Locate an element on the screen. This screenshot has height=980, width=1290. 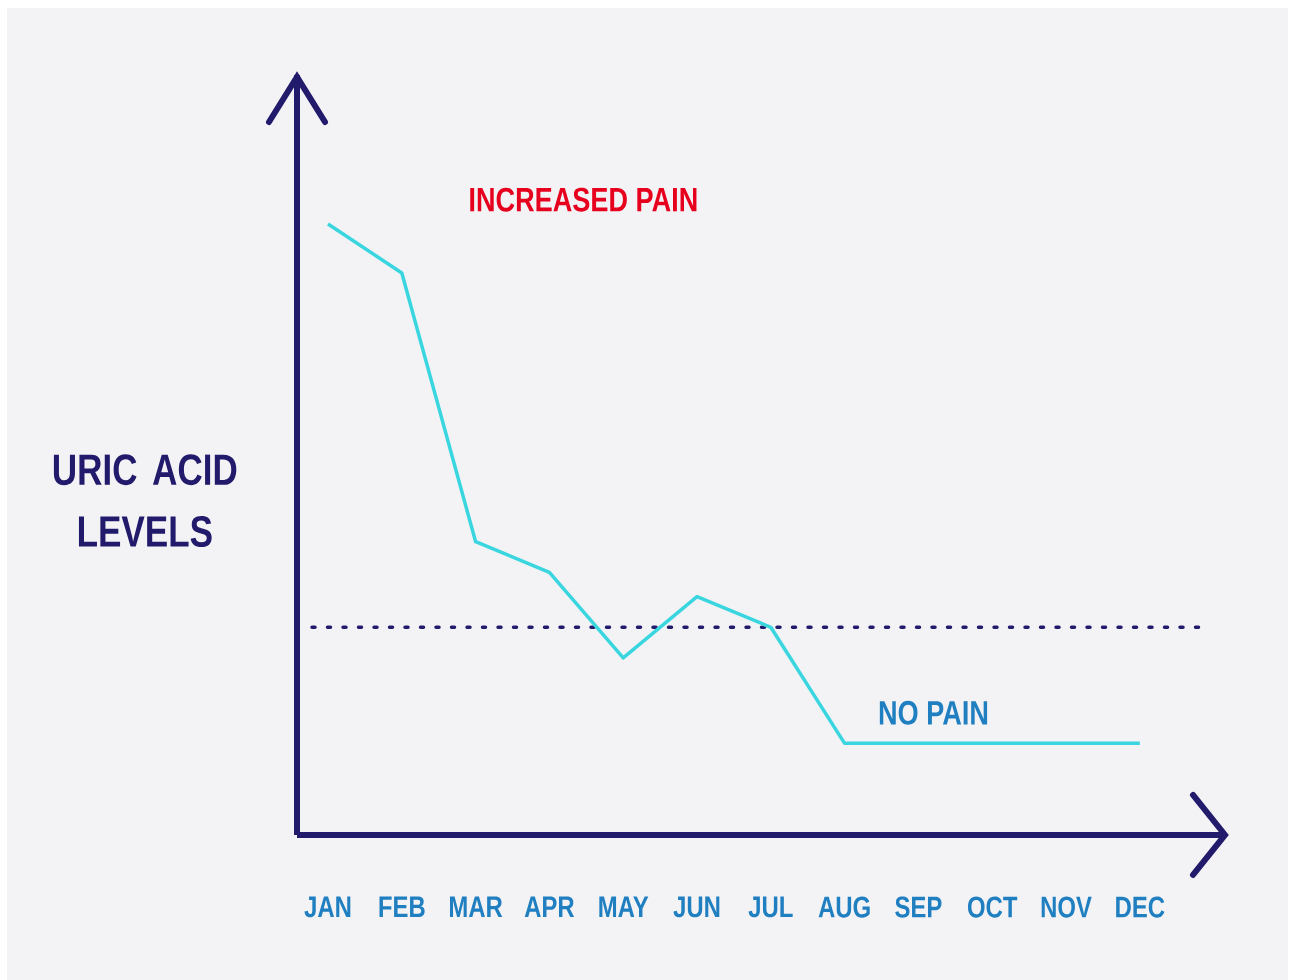
x-tick-label: MAY is located at coordinates (624, 907).